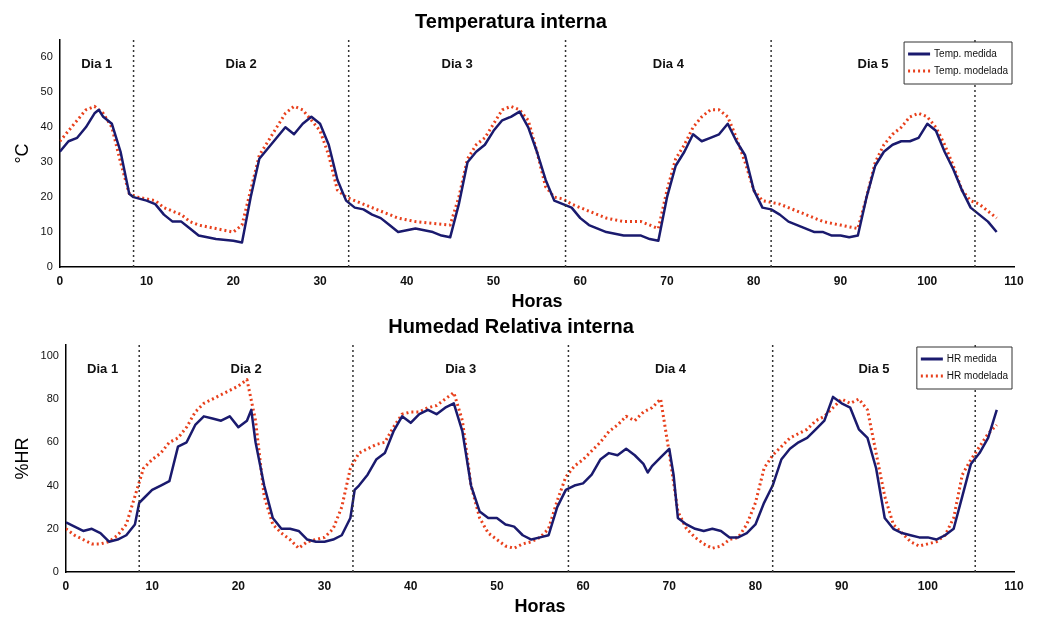  What do you see at coordinates (511, 325) in the screenshot?
I see `chart-title: Humedad Relativa interna` at bounding box center [511, 325].